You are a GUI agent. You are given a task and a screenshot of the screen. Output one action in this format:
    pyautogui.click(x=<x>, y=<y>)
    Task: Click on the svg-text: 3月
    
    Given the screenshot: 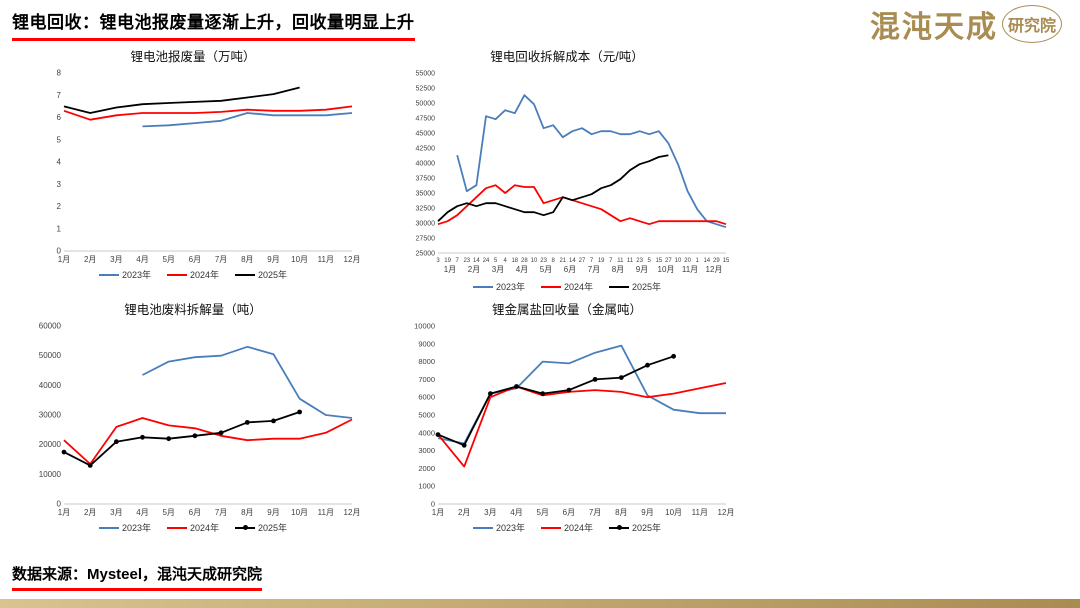 What is the action you would take?
    pyautogui.click(x=116, y=512)
    